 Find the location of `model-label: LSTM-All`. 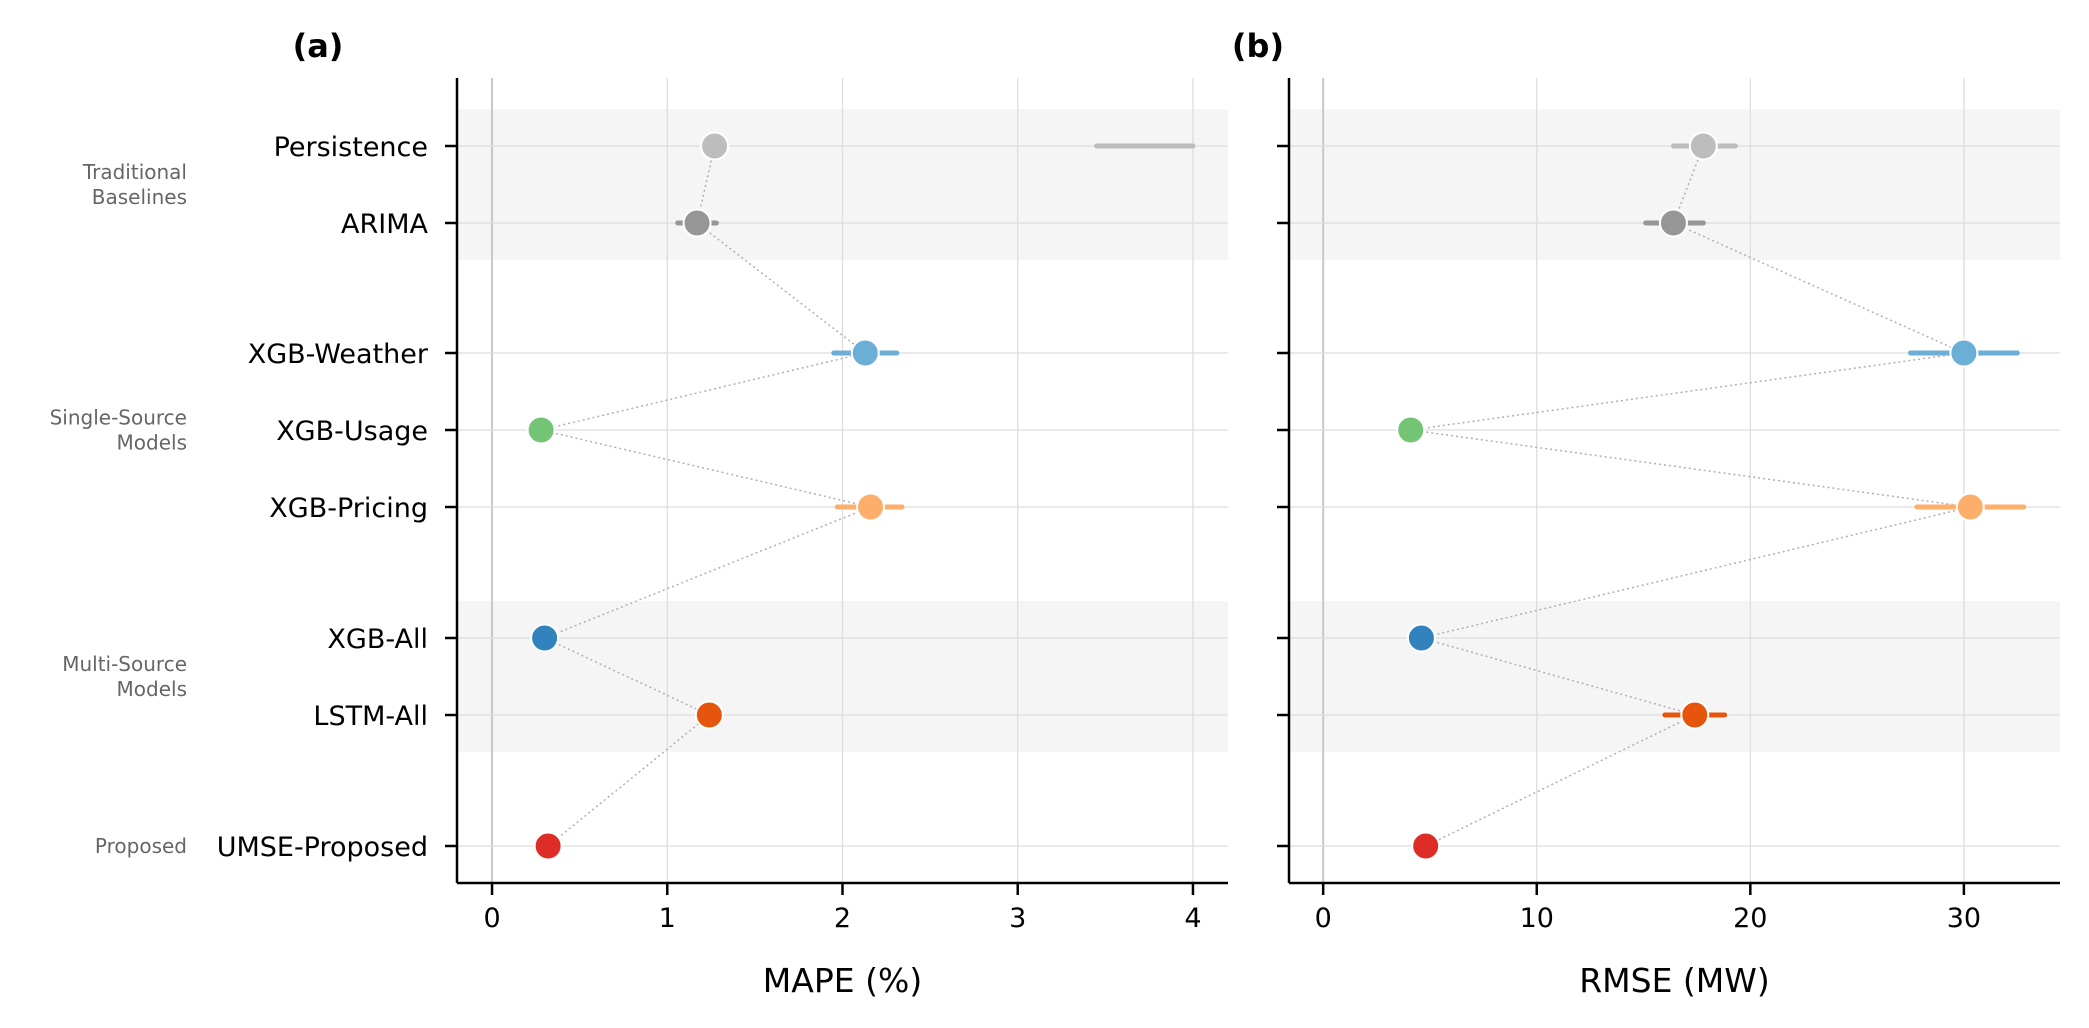

model-label: LSTM-All is located at coordinates (370, 716).